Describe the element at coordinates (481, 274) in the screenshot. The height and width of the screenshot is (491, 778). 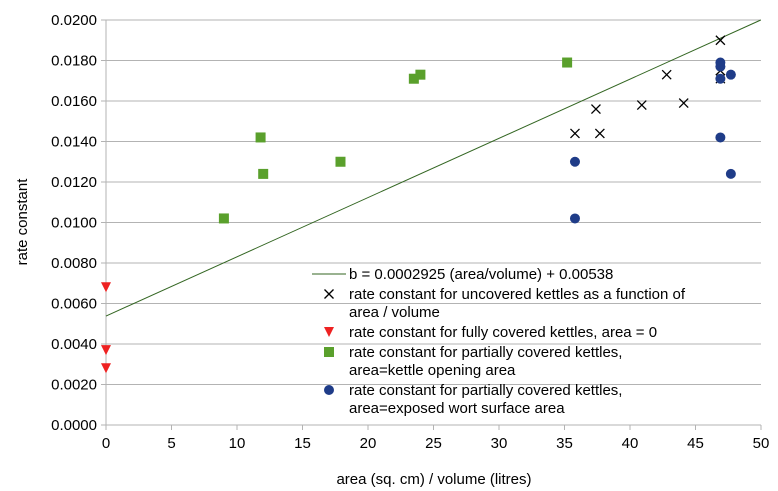
I see `legend-label: b = 0.0002925 (area/volume) + 0.00538` at that location.